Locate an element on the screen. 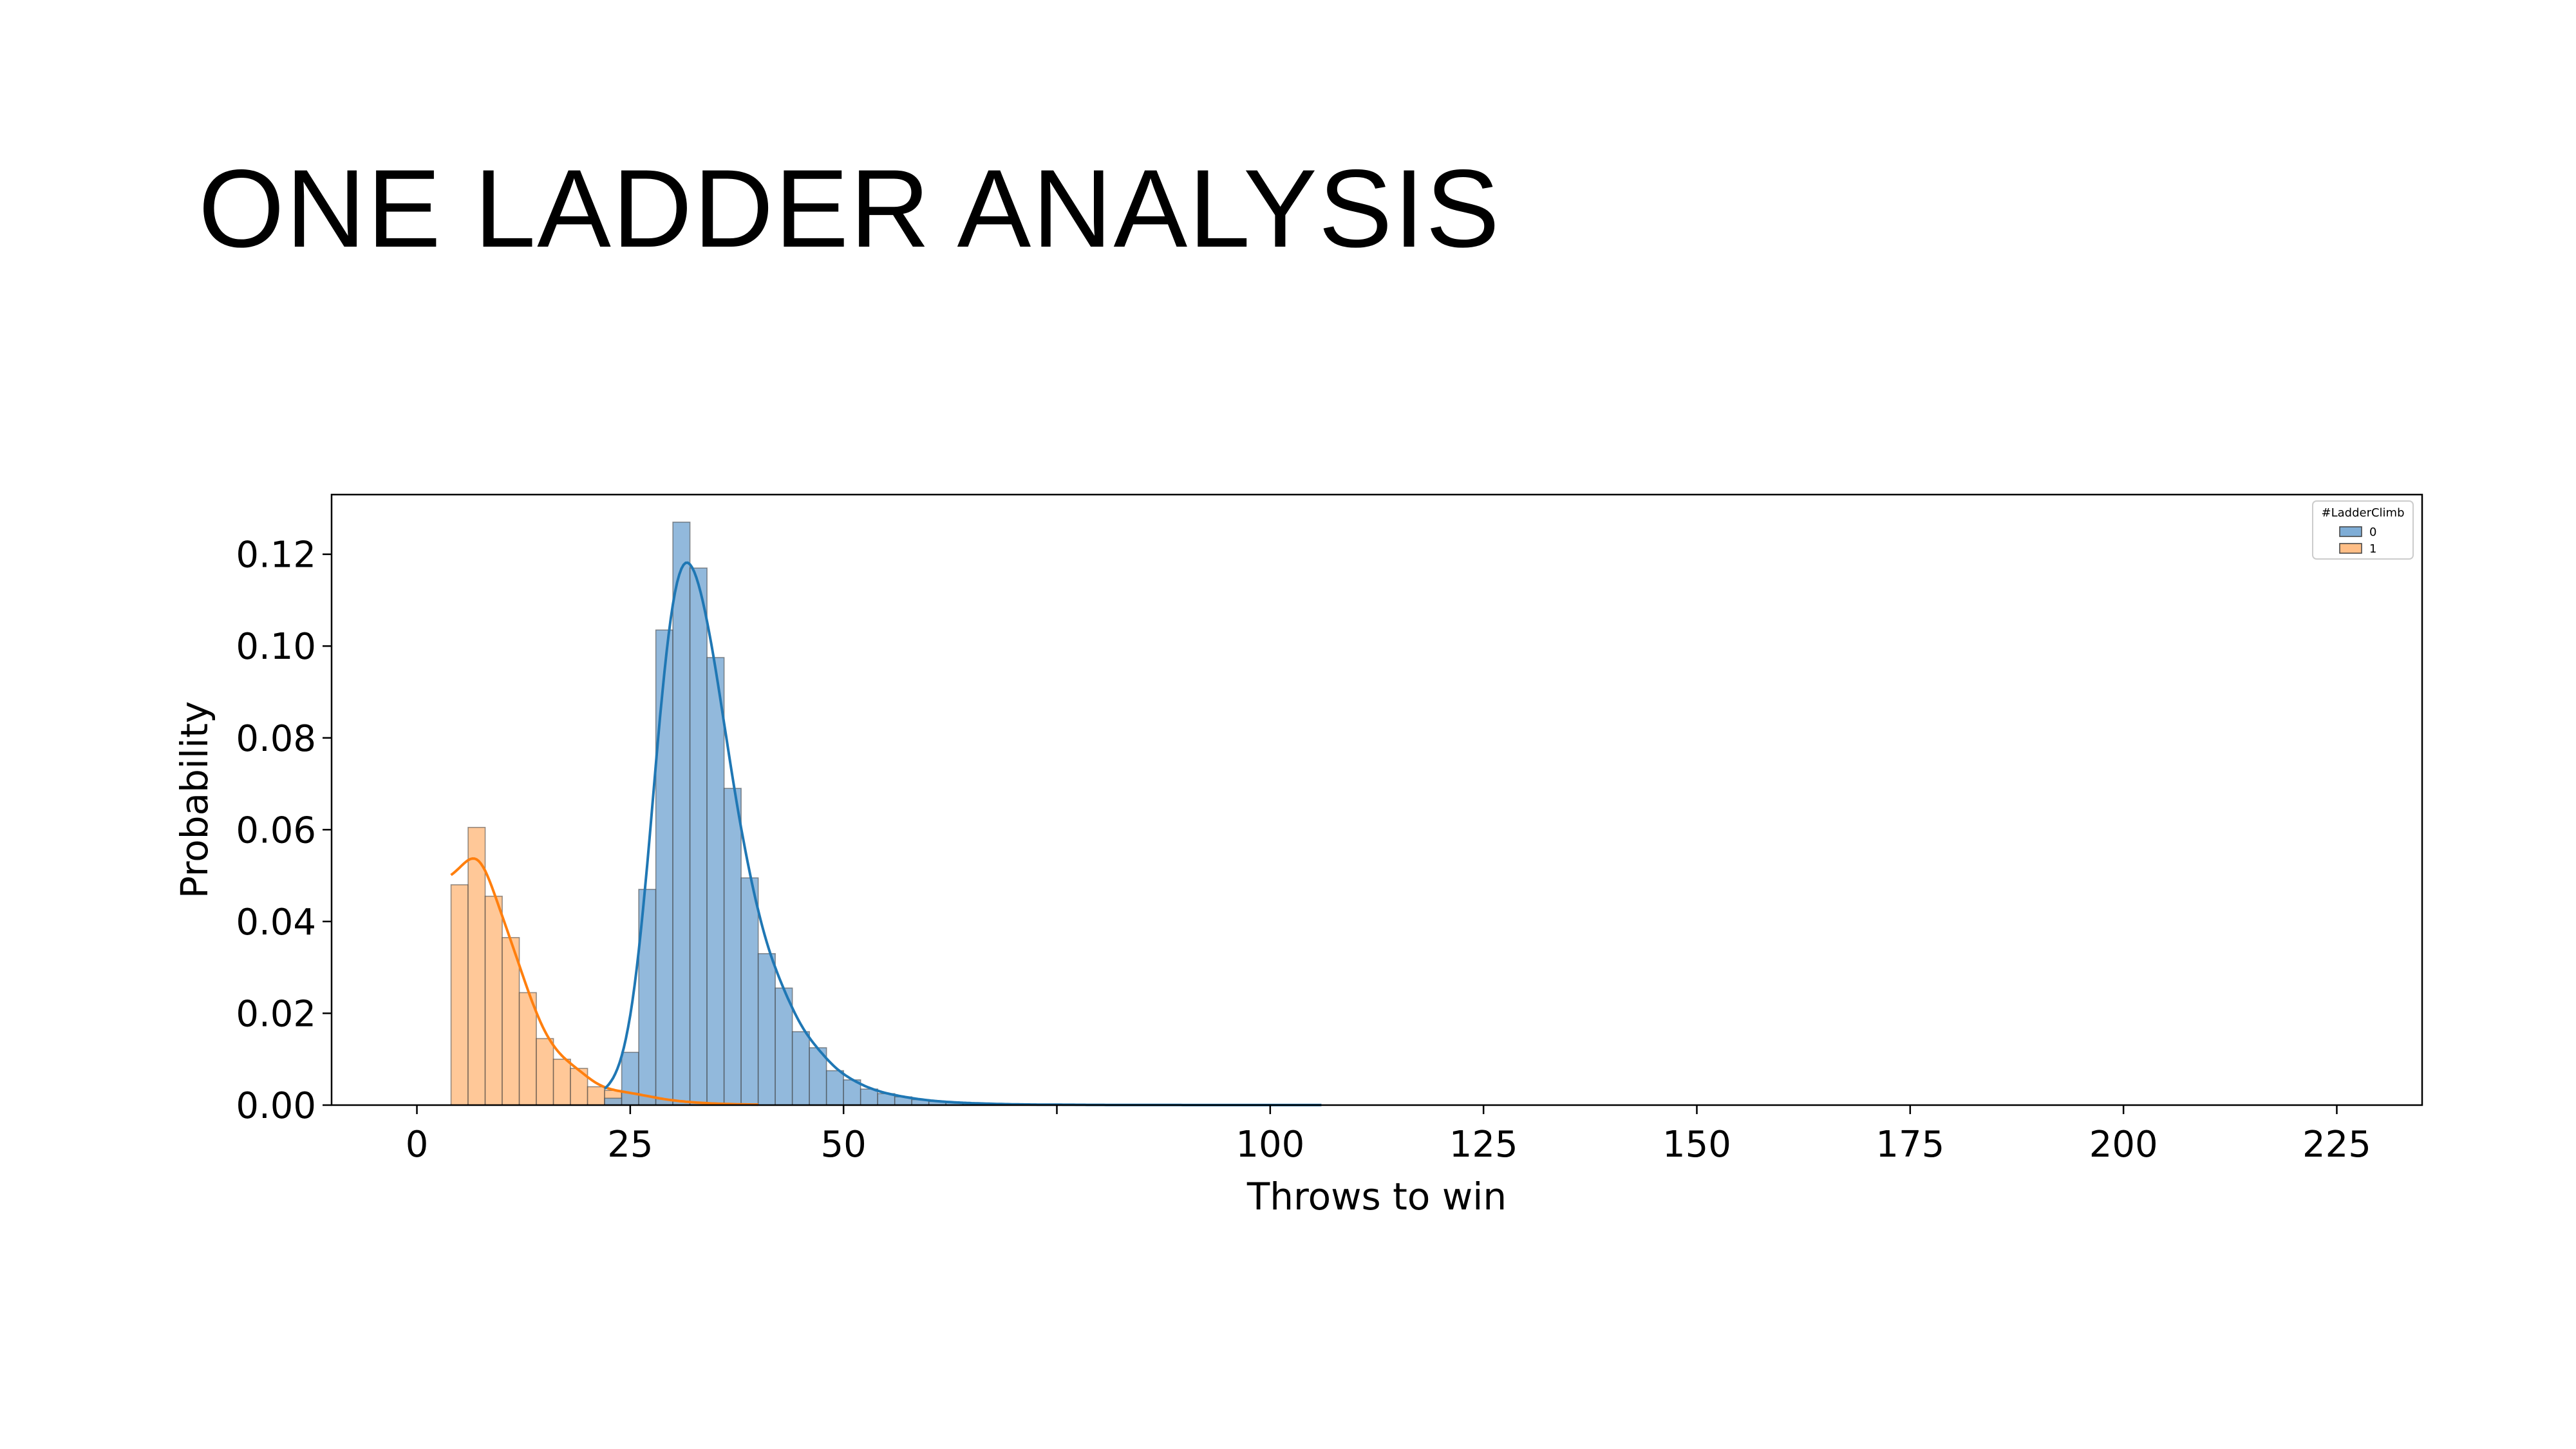 This screenshot has width=2576, height=1449. legend: #LadderClimb 01 is located at coordinates (2363, 530).